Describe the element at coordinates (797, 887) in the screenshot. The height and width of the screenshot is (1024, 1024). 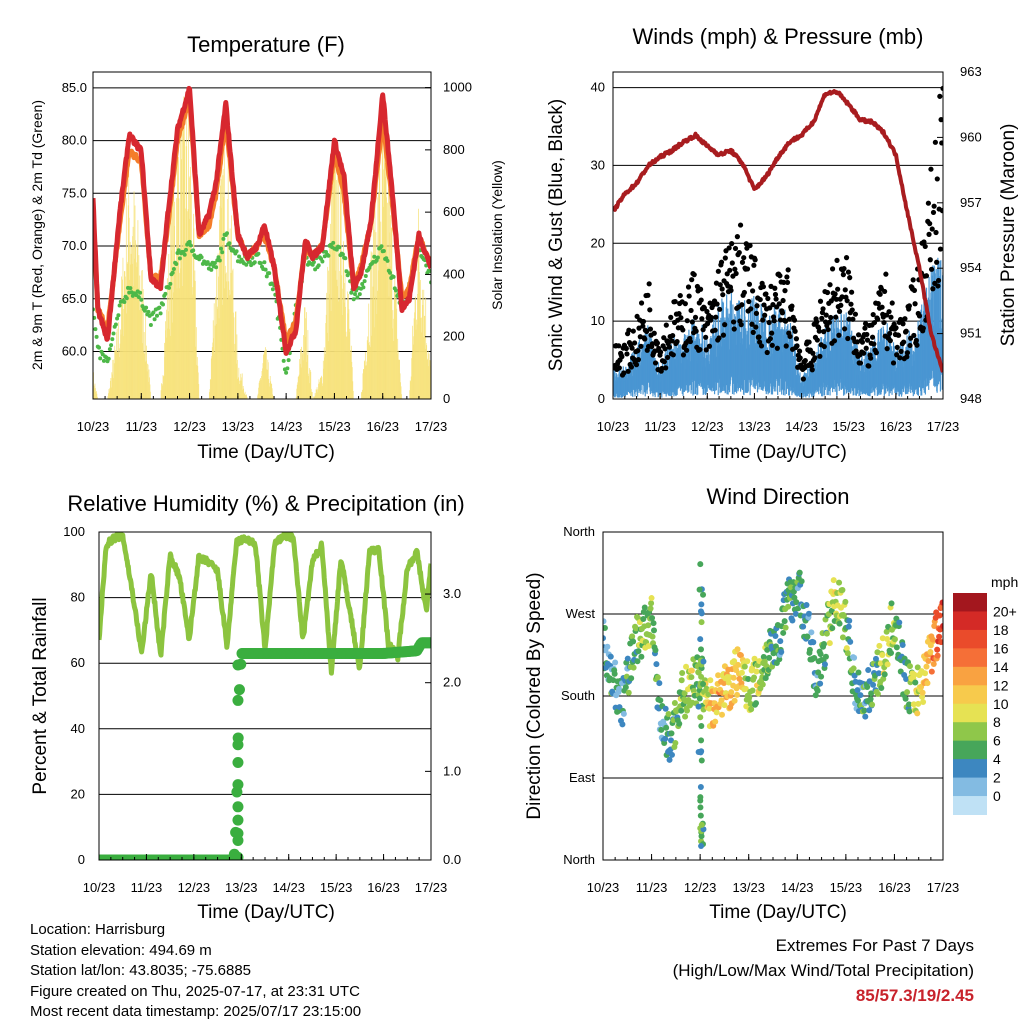
I see `direction-x-tick-label: 14/23` at that location.